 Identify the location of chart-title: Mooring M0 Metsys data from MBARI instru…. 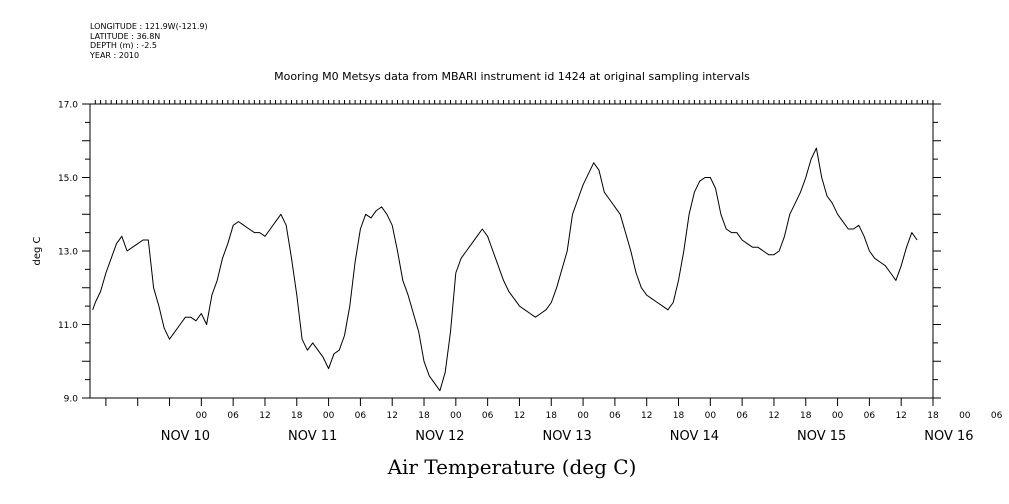
(512, 76).